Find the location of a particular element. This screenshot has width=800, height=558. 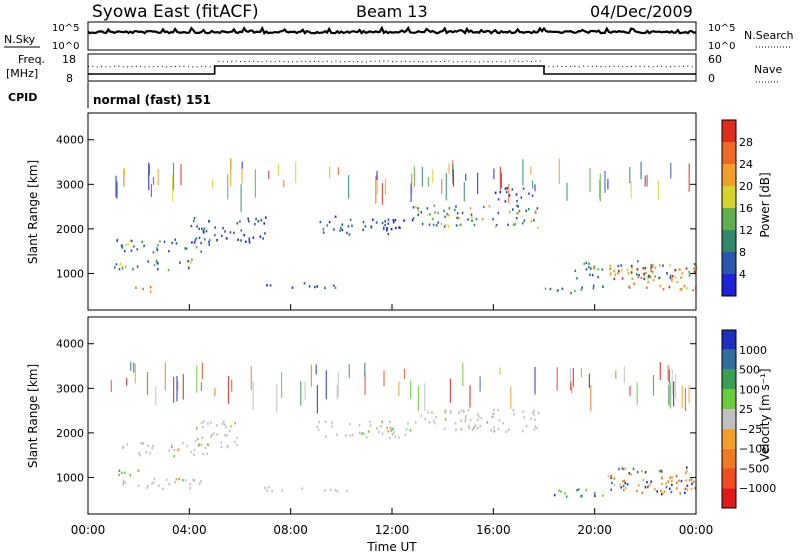

freq-panel-frame is located at coordinates (392, 67).